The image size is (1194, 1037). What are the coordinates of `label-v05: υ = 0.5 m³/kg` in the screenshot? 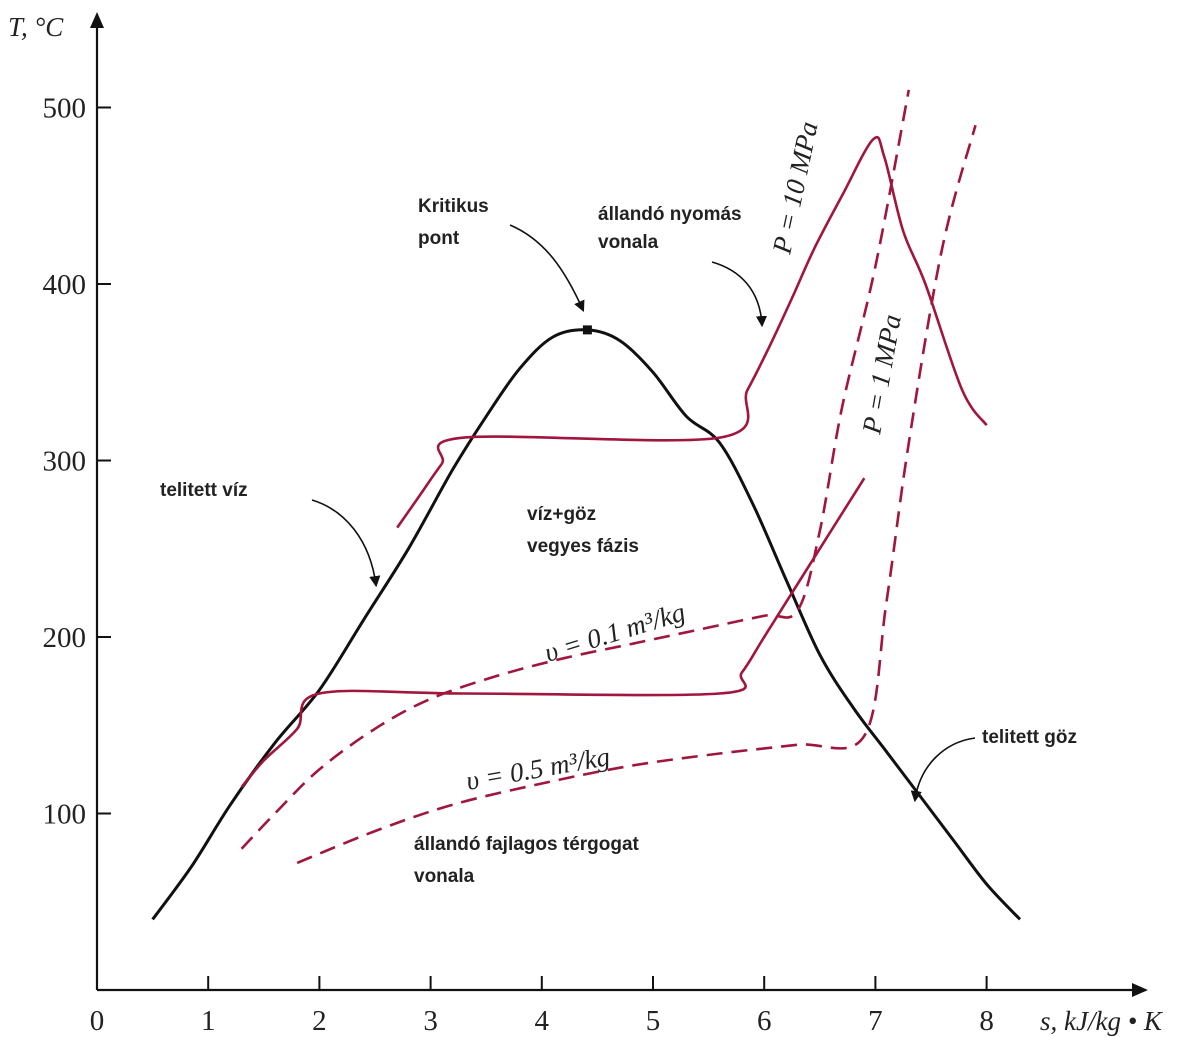 It's located at (538, 768).